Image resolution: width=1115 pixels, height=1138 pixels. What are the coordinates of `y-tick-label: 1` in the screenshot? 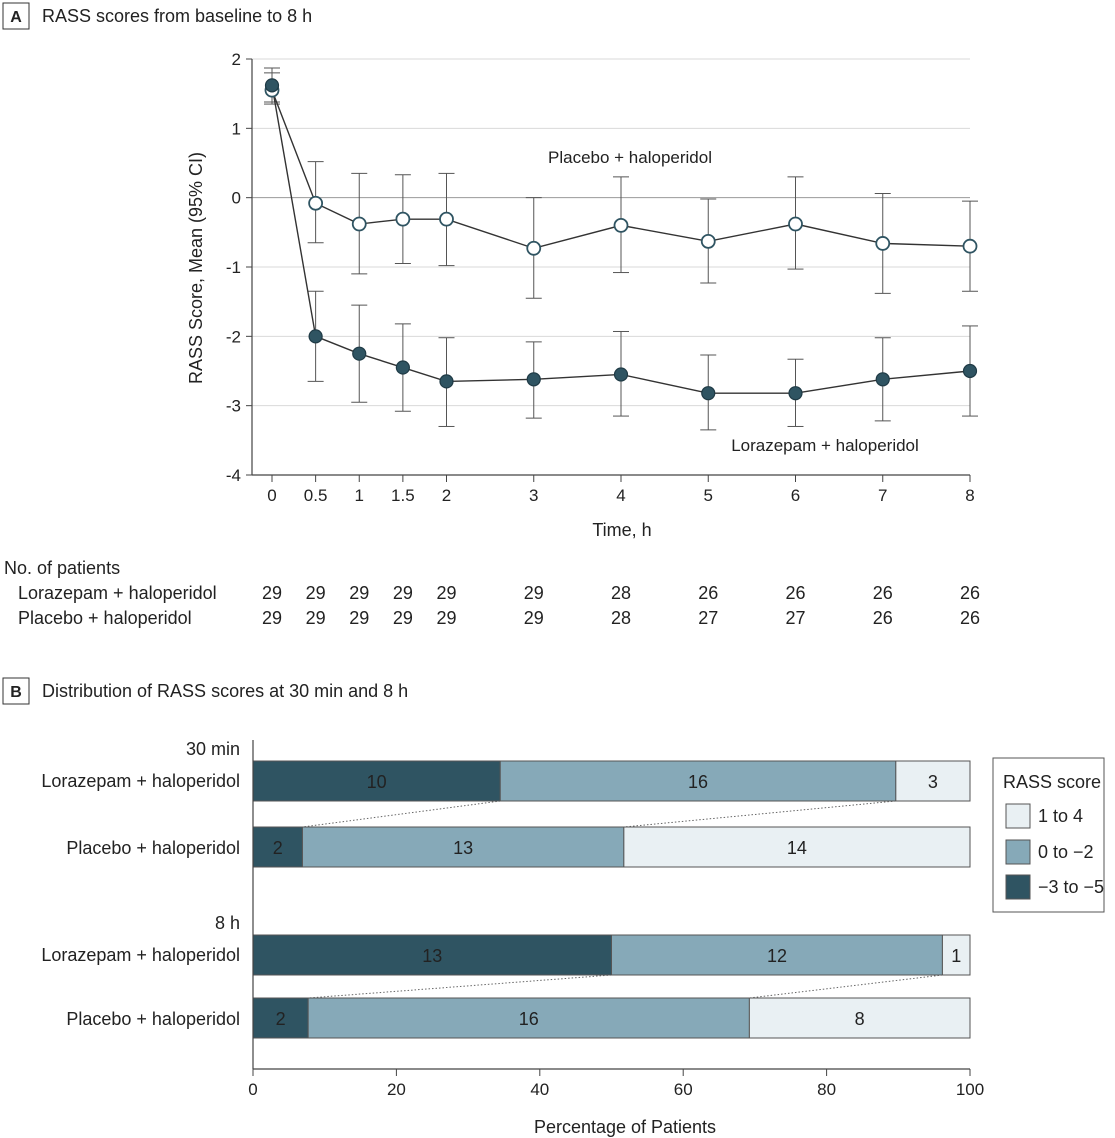 It's located at (236, 128).